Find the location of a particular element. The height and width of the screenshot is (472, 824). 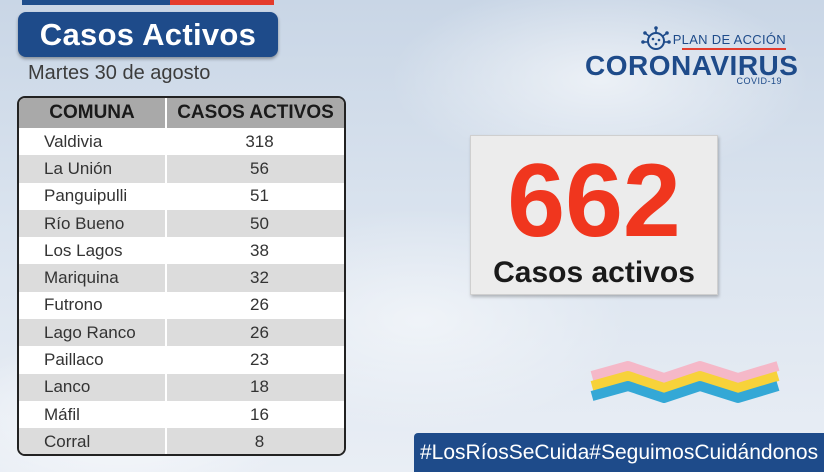

hashtag-bar: #LosRíosSeCuida #SeguimosCuidándonos is located at coordinates (619, 452).